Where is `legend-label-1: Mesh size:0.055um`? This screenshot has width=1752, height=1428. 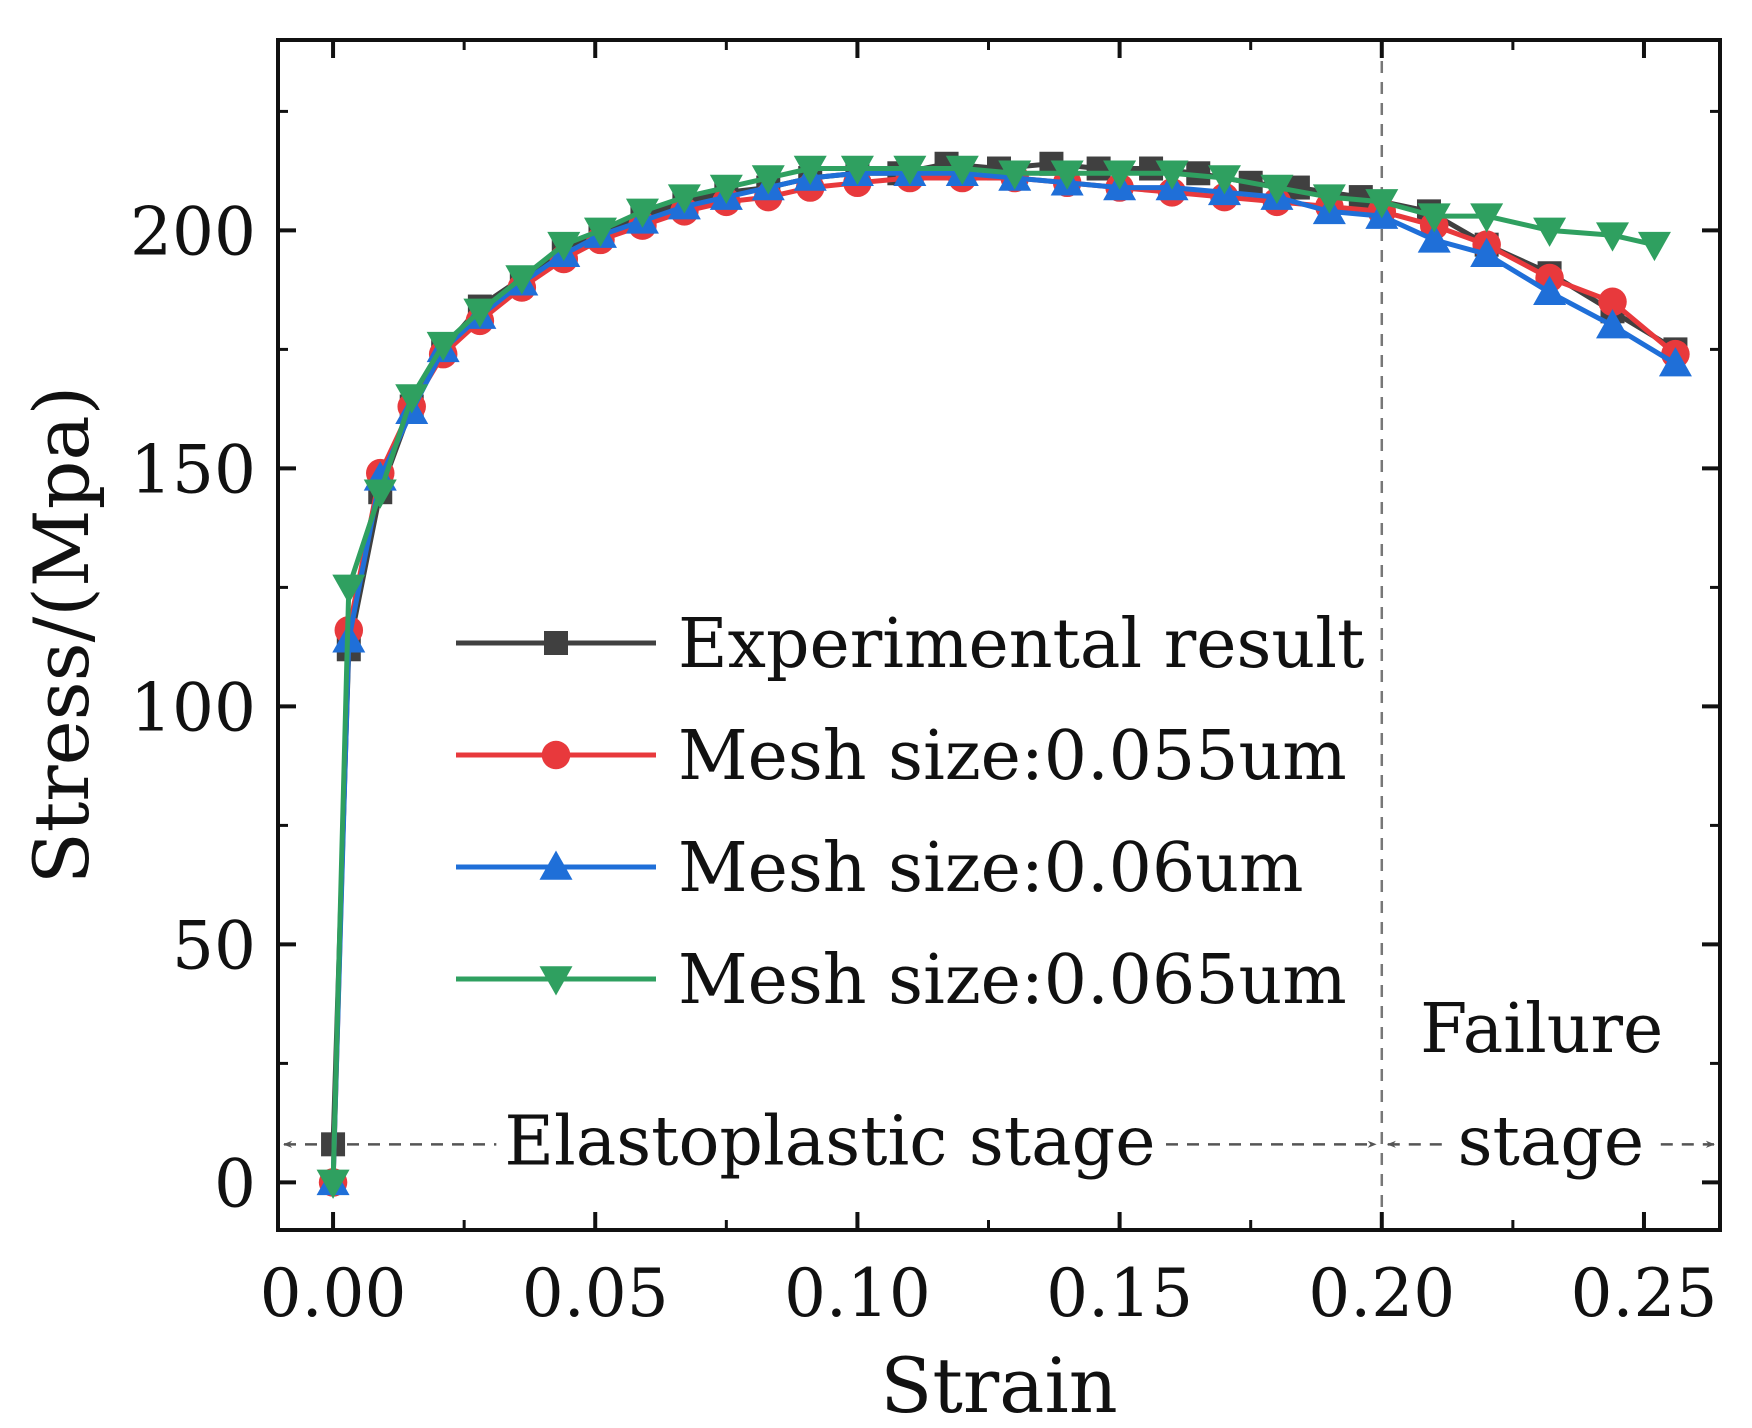 legend-label-1: Mesh size:0.055um is located at coordinates (1012, 756).